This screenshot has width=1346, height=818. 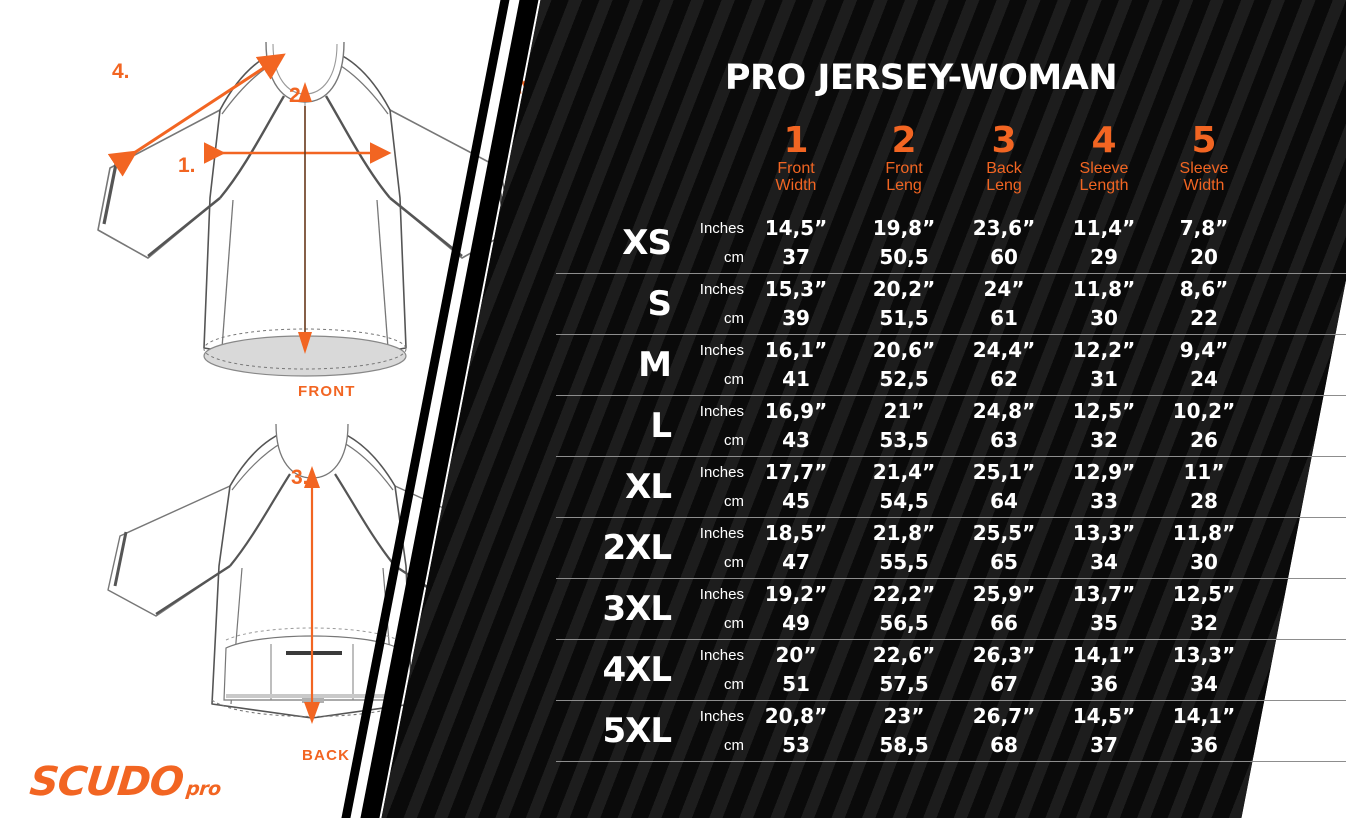 I want to click on front-view-label: FRONT, so click(x=327, y=391).